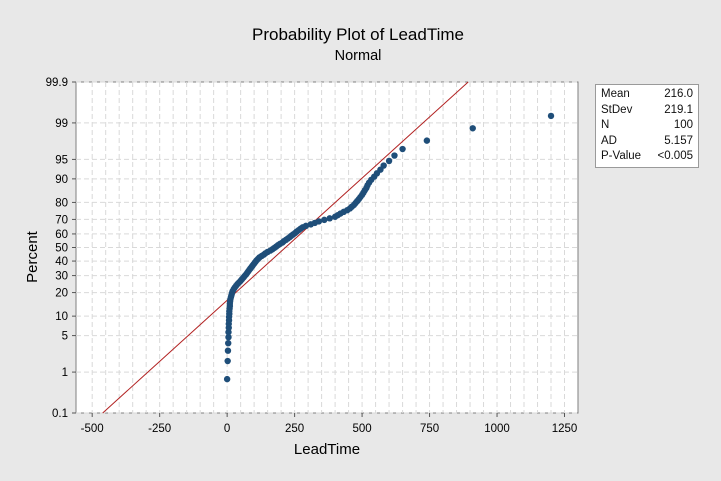  What do you see at coordinates (497, 429) in the screenshot?
I see `x-tick-label: 1000` at bounding box center [497, 429].